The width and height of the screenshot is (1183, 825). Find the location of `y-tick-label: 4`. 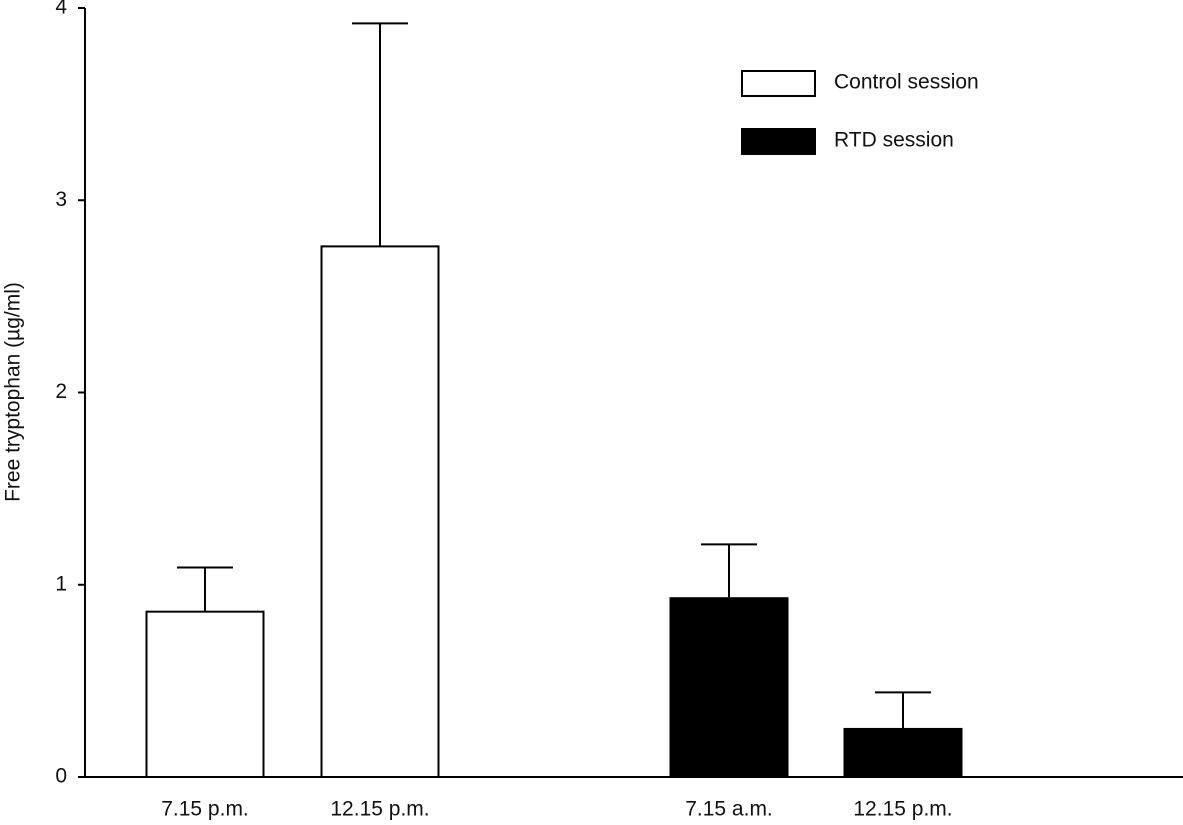

y-tick-label: 4 is located at coordinates (61, 9).